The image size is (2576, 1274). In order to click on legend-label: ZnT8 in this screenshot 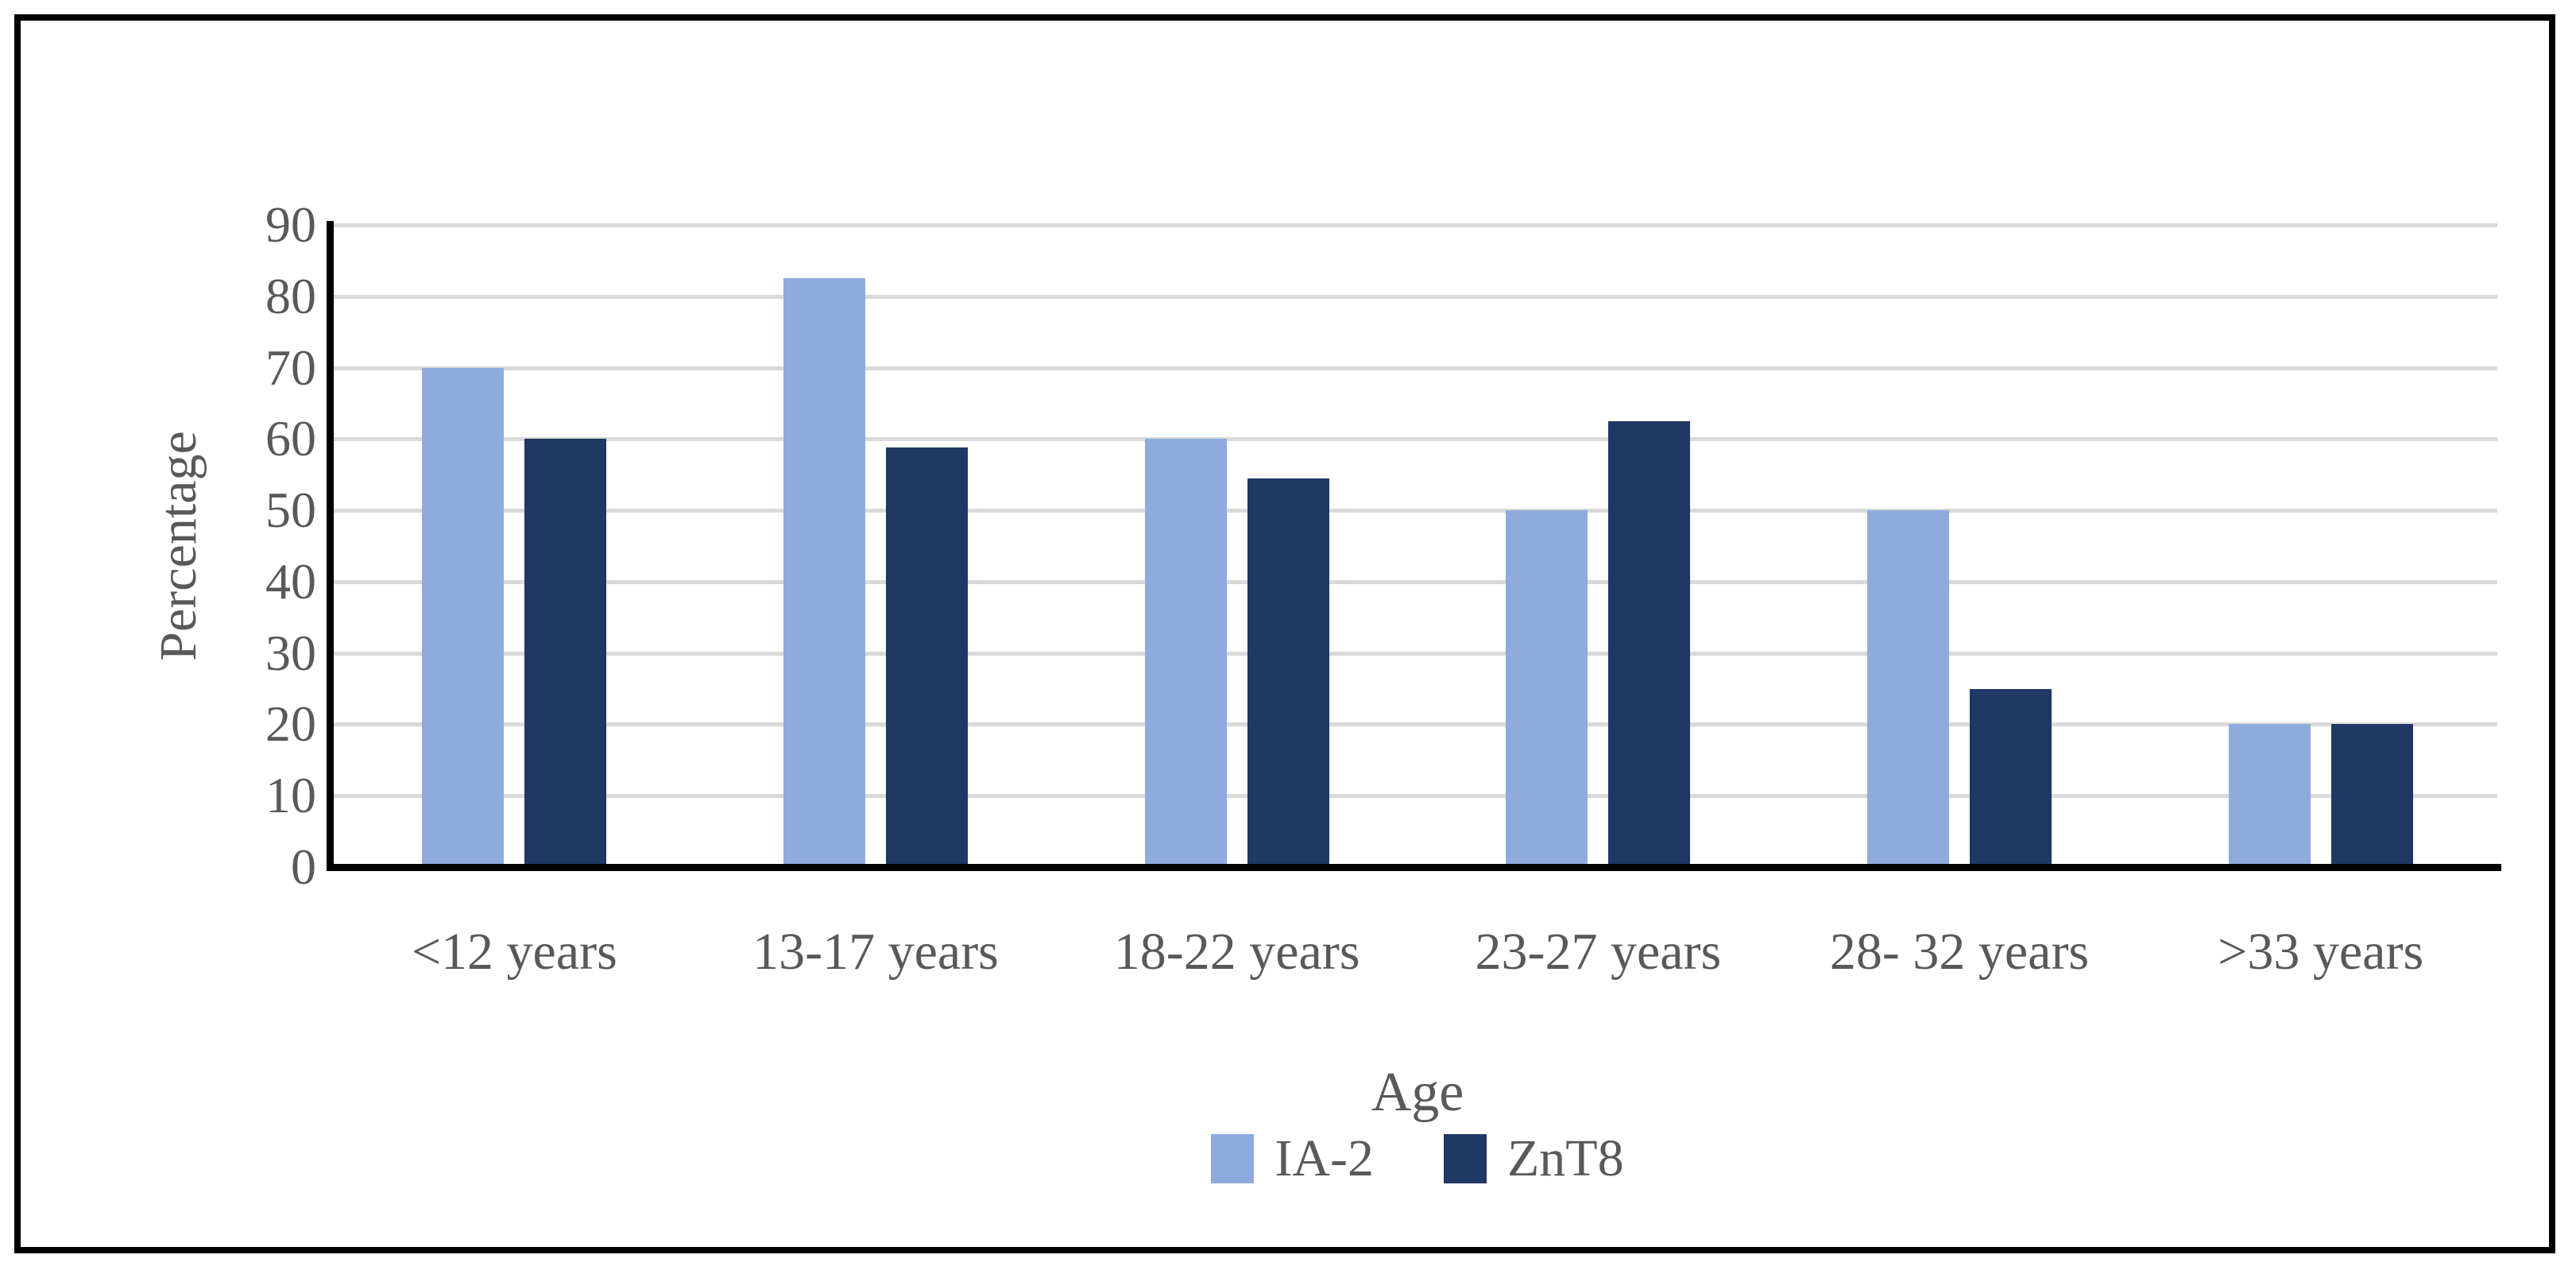, I will do `click(1565, 1158)`.